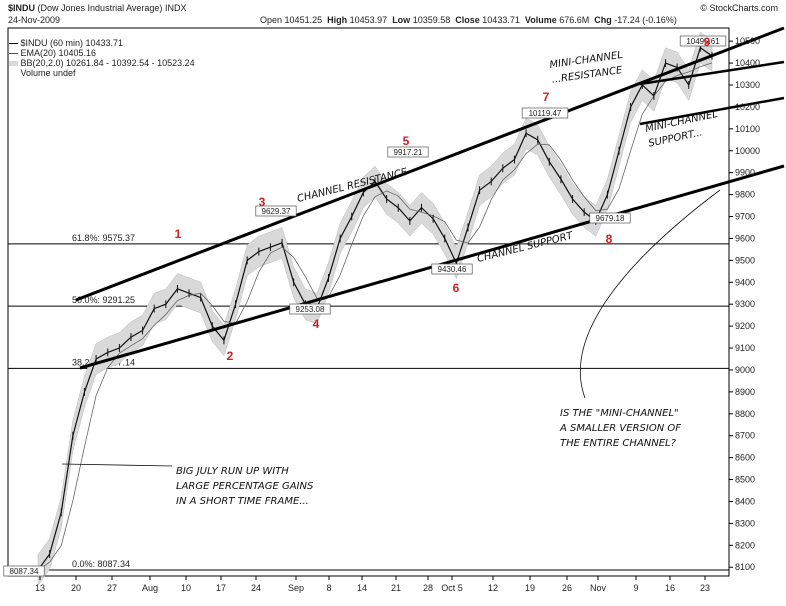  Describe the element at coordinates (745, 173) in the screenshot. I see `y-tick-label: 9900` at that location.